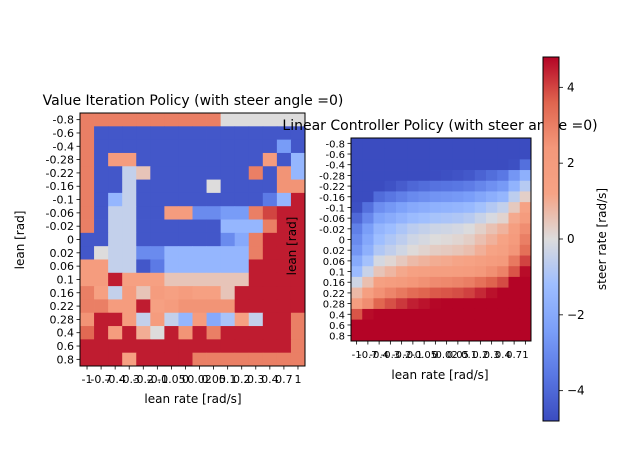  Describe the element at coordinates (114, 379) in the screenshot. I see `x-tick-label: -0.4` at that location.